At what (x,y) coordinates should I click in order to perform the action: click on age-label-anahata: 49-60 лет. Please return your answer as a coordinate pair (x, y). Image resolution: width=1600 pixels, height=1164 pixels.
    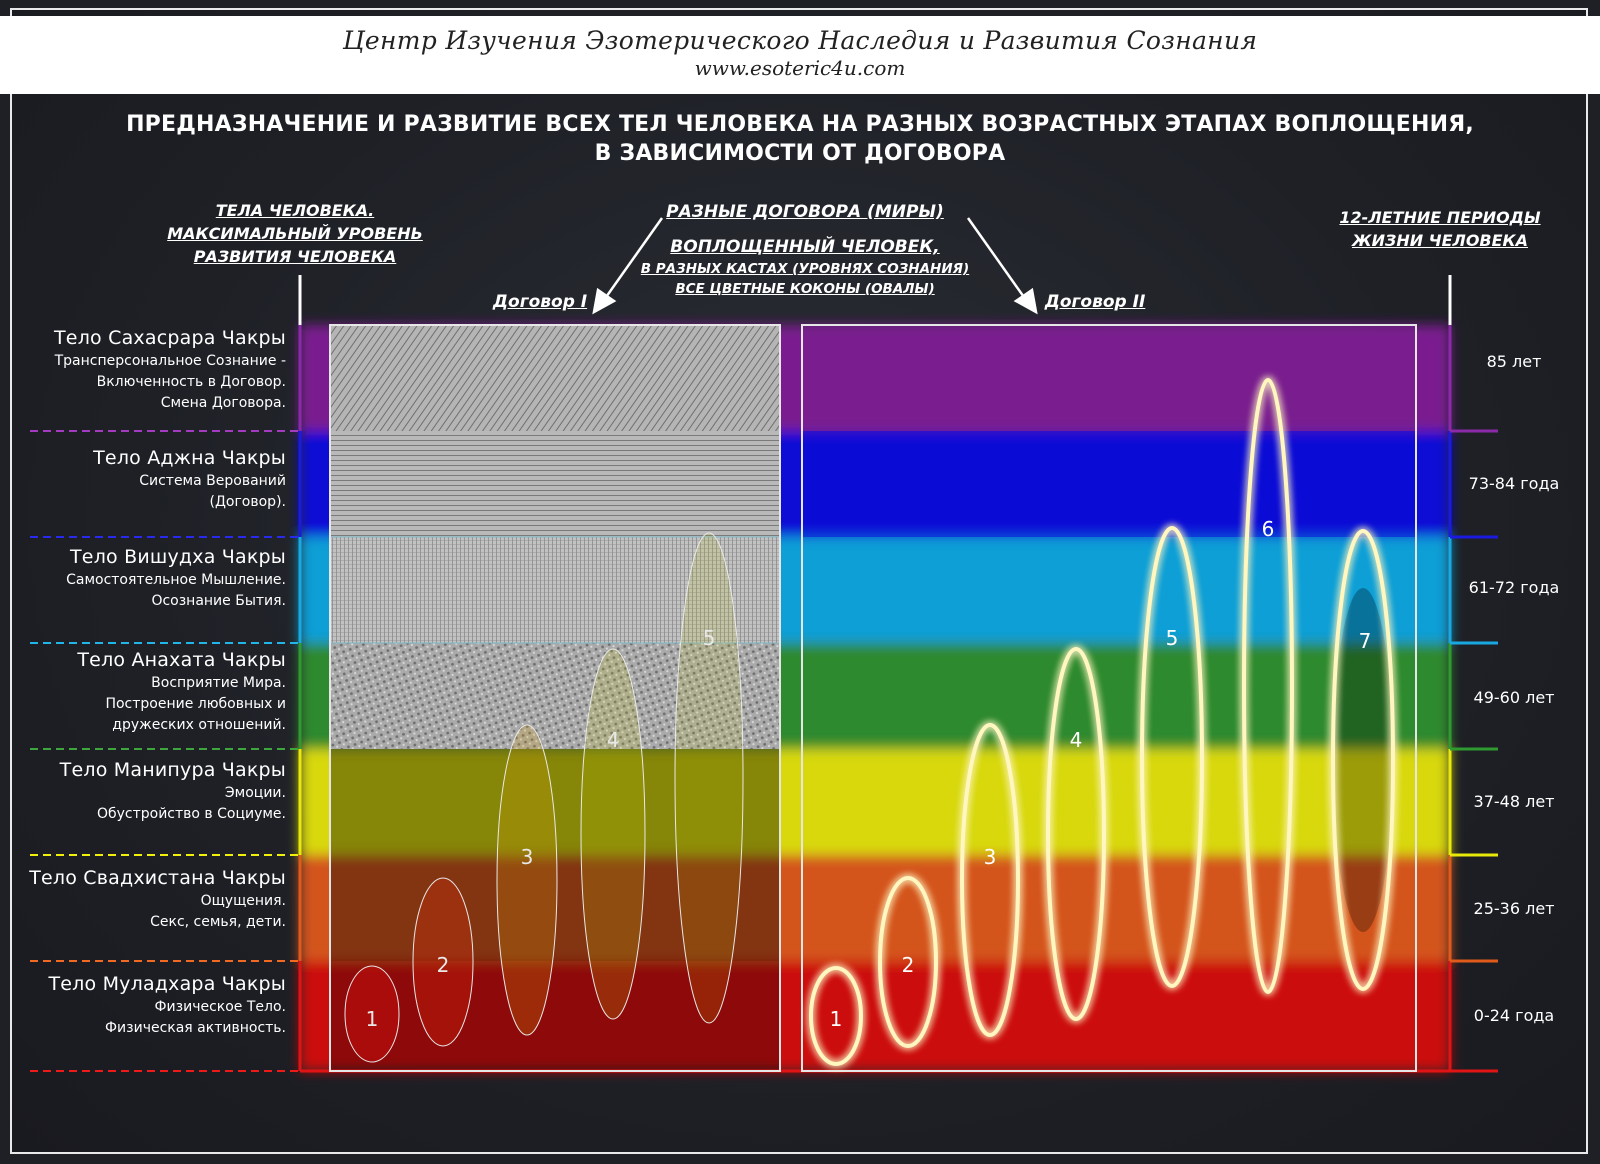
    Looking at the image, I should click on (1514, 697).